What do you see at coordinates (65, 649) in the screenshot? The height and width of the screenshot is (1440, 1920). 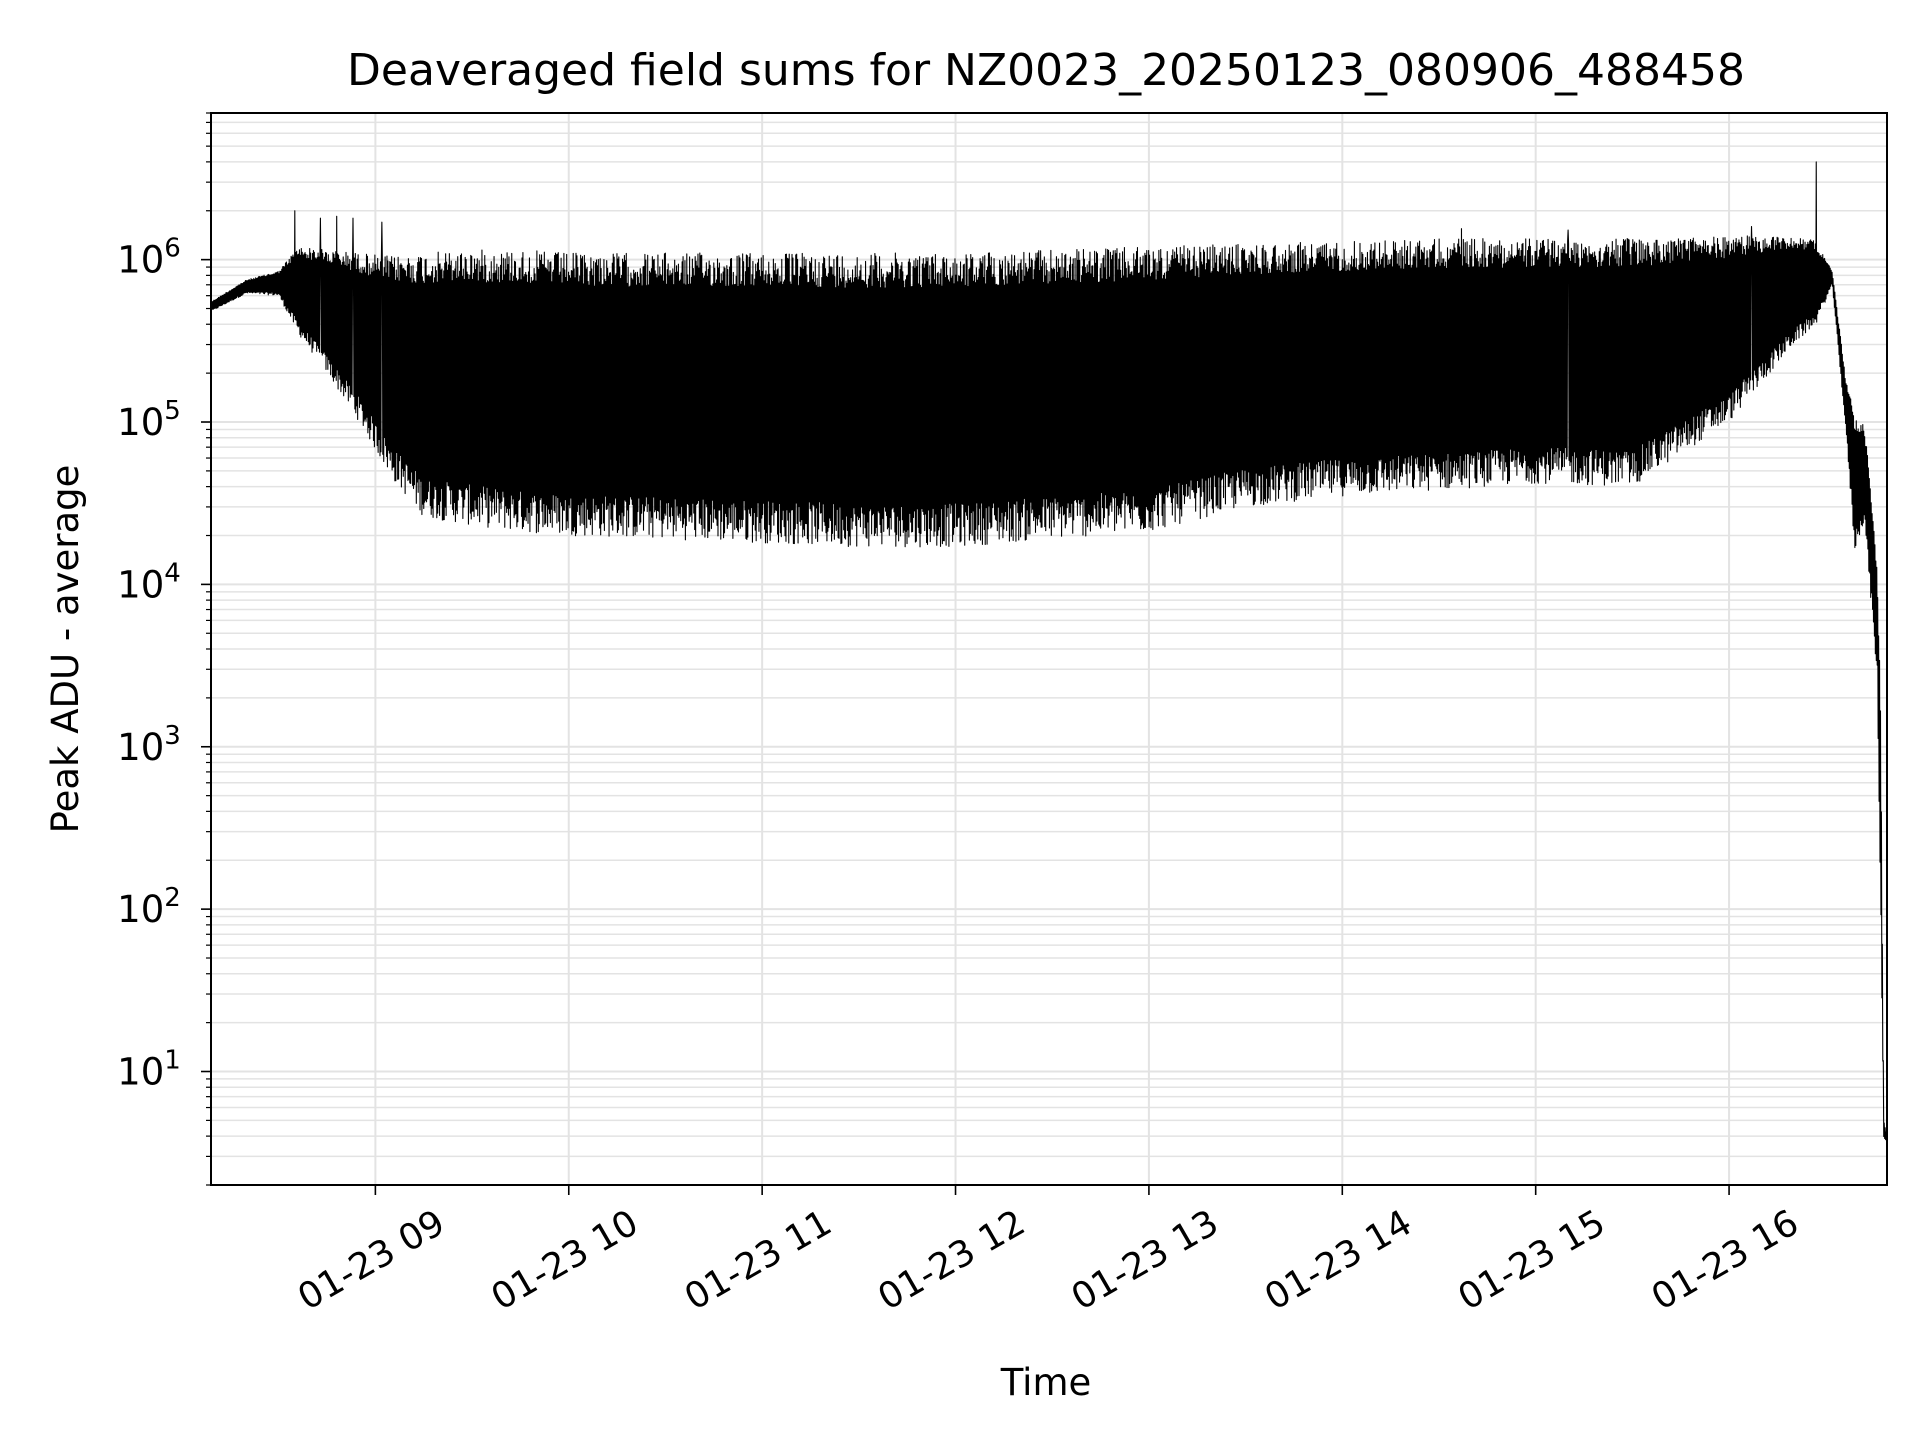 I see `y-axis-label: Peak ADU - average` at bounding box center [65, 649].